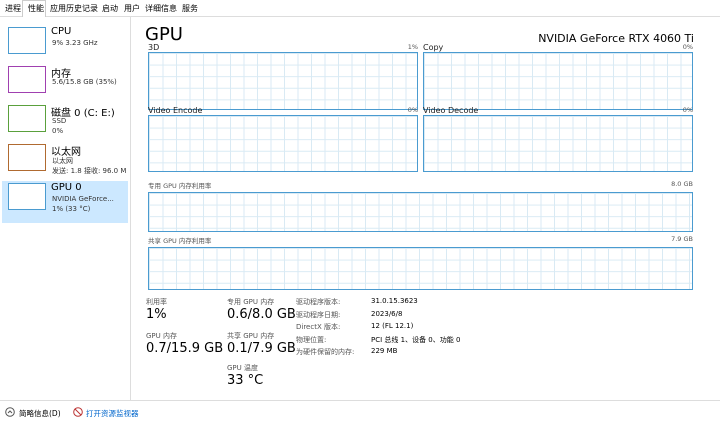 The width and height of the screenshot is (720, 429). I want to click on item-name: 以太网, so click(66, 152).